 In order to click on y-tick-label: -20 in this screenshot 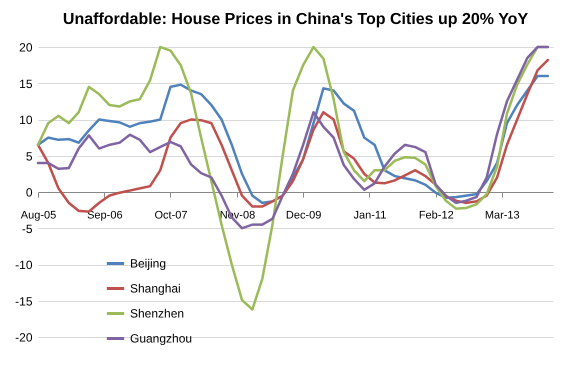, I will do `click(24, 337)`.